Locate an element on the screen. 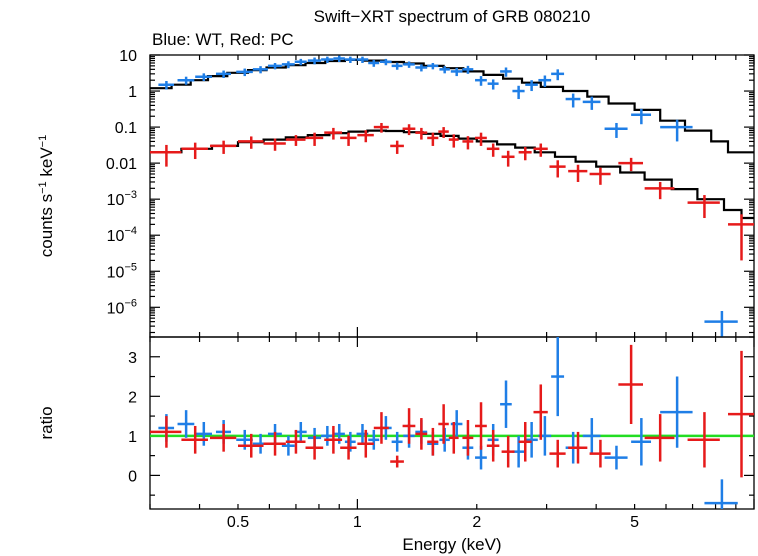  chart-subtitle: Blue: WT, Red: PC is located at coordinates (223, 39).